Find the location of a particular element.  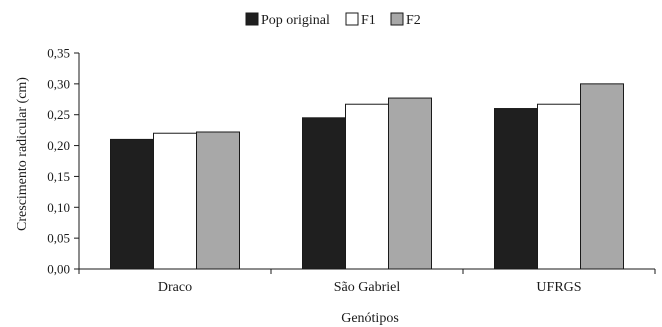

legend-label: F2 is located at coordinates (413, 20).